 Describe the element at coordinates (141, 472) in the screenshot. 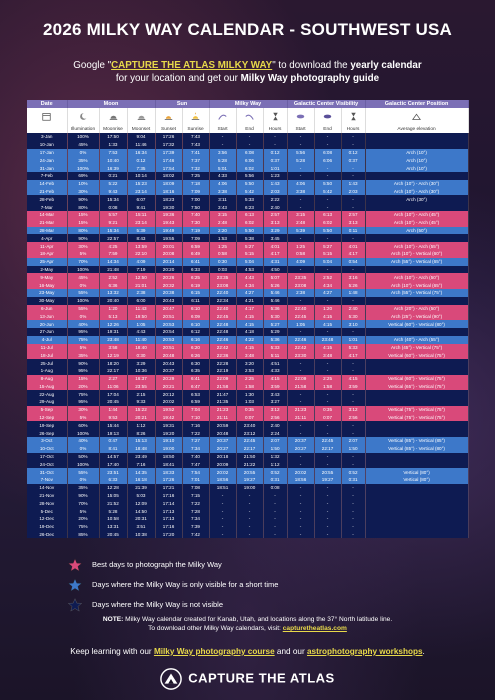

I see `table-cell: 14:35` at that location.